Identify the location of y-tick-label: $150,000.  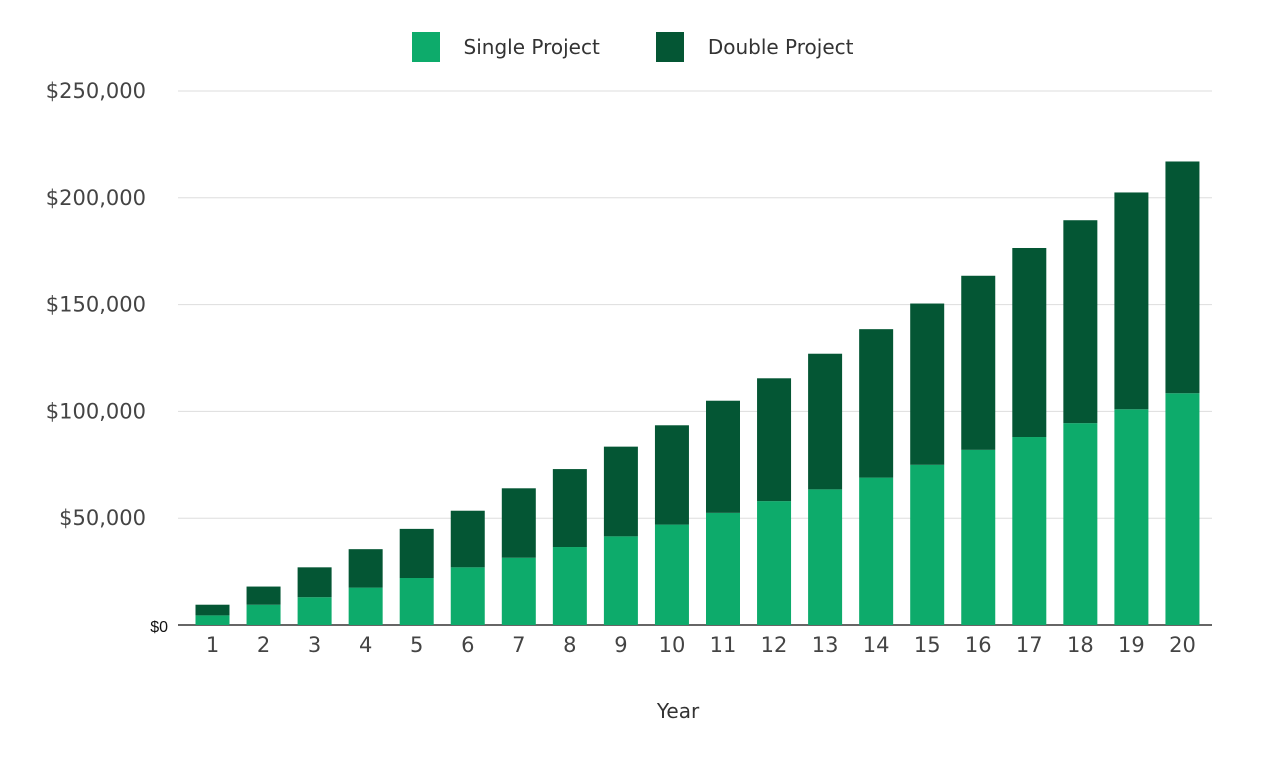
(96, 305).